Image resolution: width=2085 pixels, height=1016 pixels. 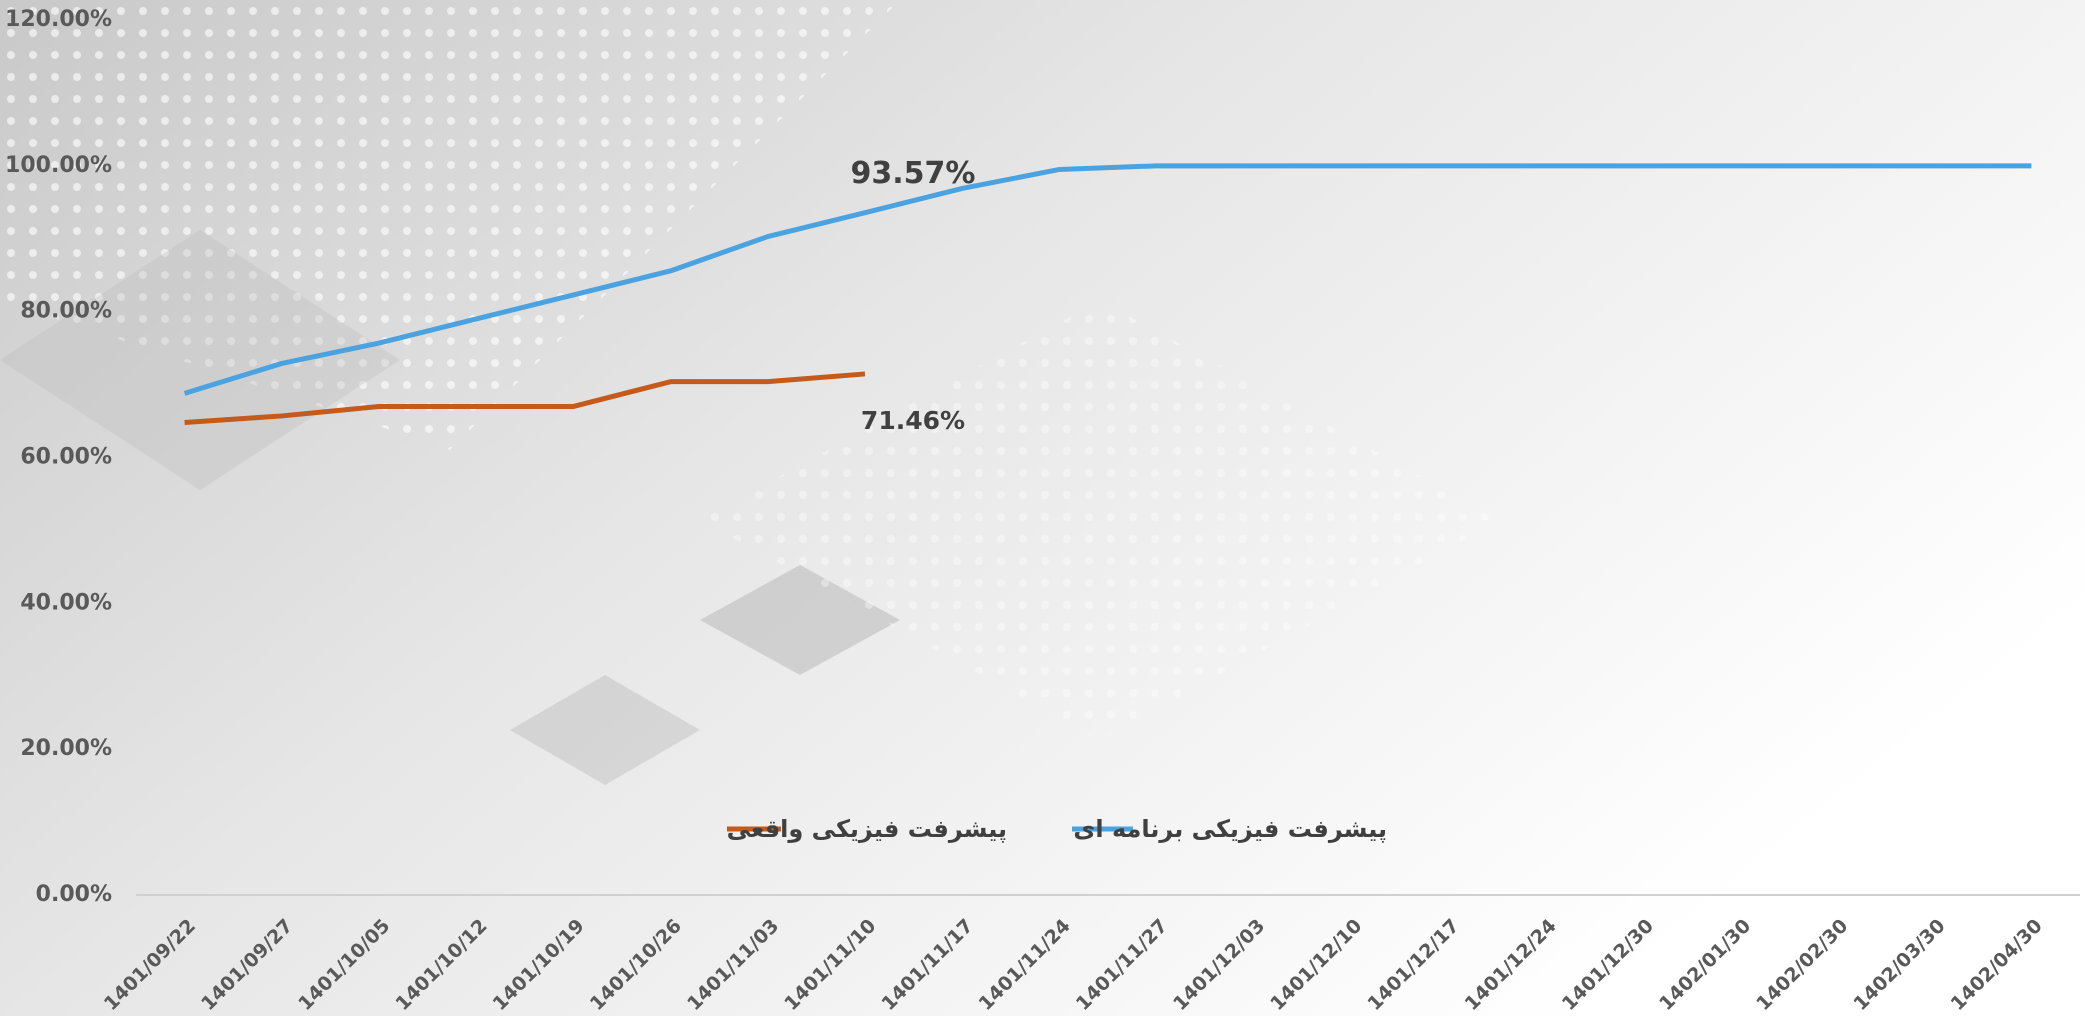 What do you see at coordinates (58, 19) in the screenshot?
I see `y-tick-label: 120.00%` at bounding box center [58, 19].